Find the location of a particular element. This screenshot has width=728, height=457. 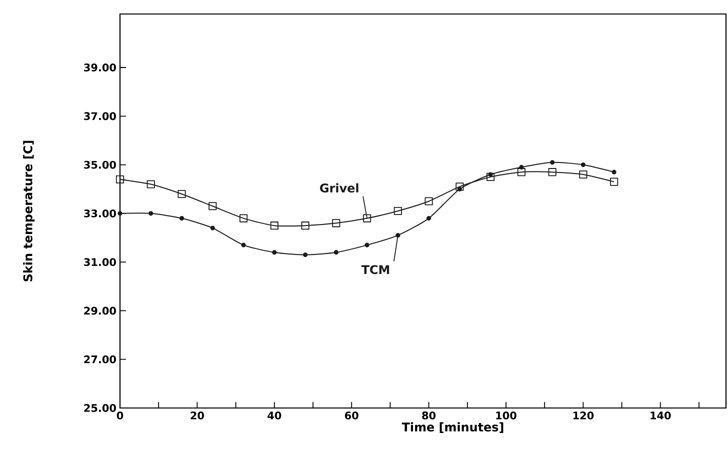

y-tick-label: 39.00 is located at coordinates (100, 68).